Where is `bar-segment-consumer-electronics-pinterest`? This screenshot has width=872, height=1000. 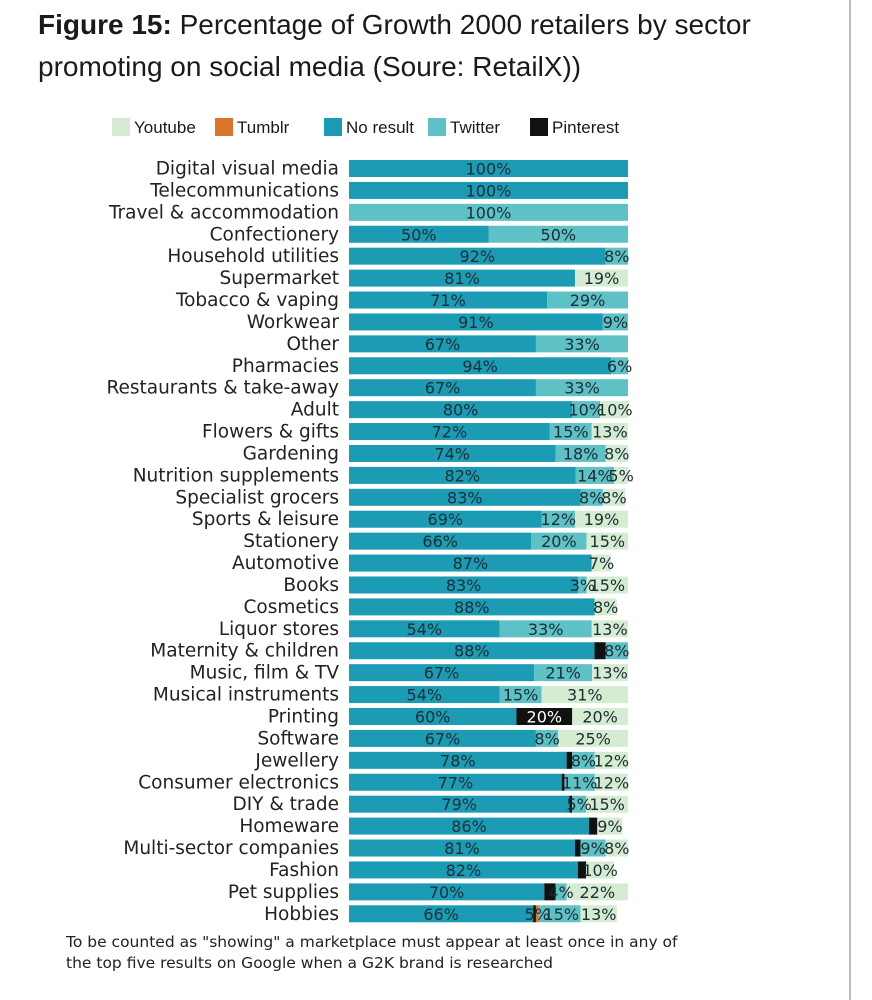
bar-segment-consumer-electronics-pinterest is located at coordinates (563, 782).